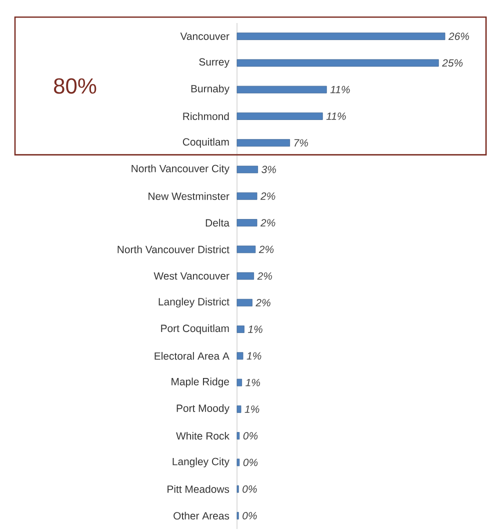 This screenshot has height=531, width=487. Describe the element at coordinates (210, 89) in the screenshot. I see `y-tick-label: Burnaby` at that location.